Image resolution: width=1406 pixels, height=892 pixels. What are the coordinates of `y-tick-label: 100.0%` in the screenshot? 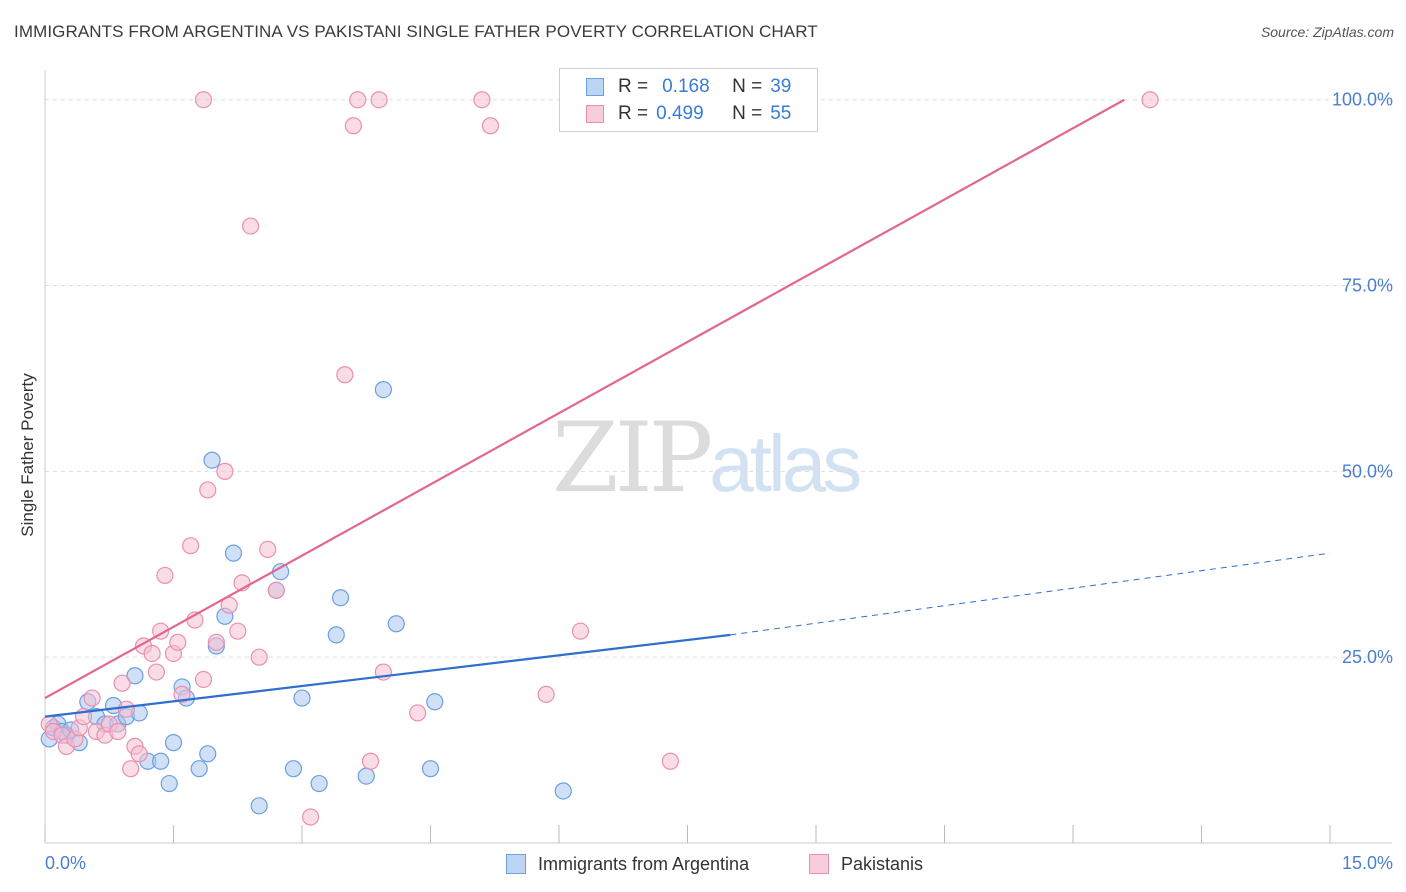 It's located at (1362, 100).